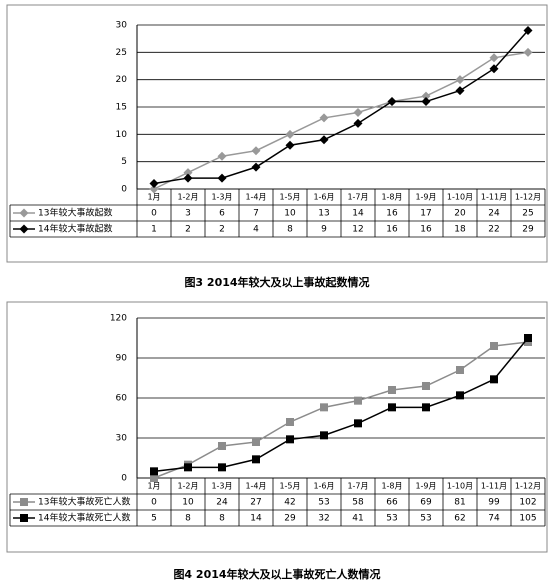 The image size is (555, 586). What do you see at coordinates (221, 486) in the screenshot?
I see `x-tick-label: 1-3月` at bounding box center [221, 486].